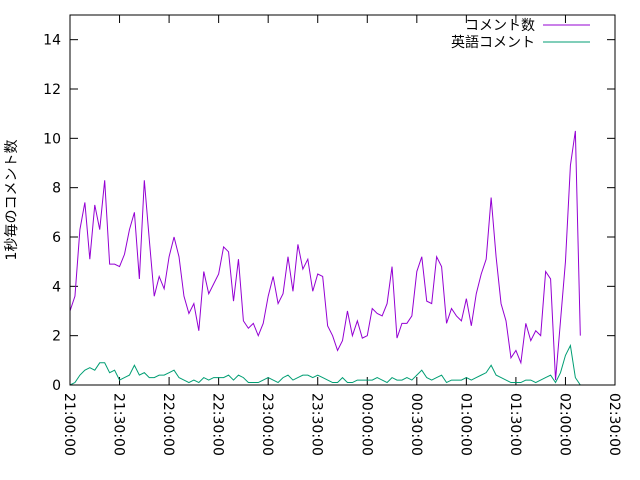 The width and height of the screenshot is (640, 480). I want to click on x-tick-label: 02:00:00, so click(564, 424).